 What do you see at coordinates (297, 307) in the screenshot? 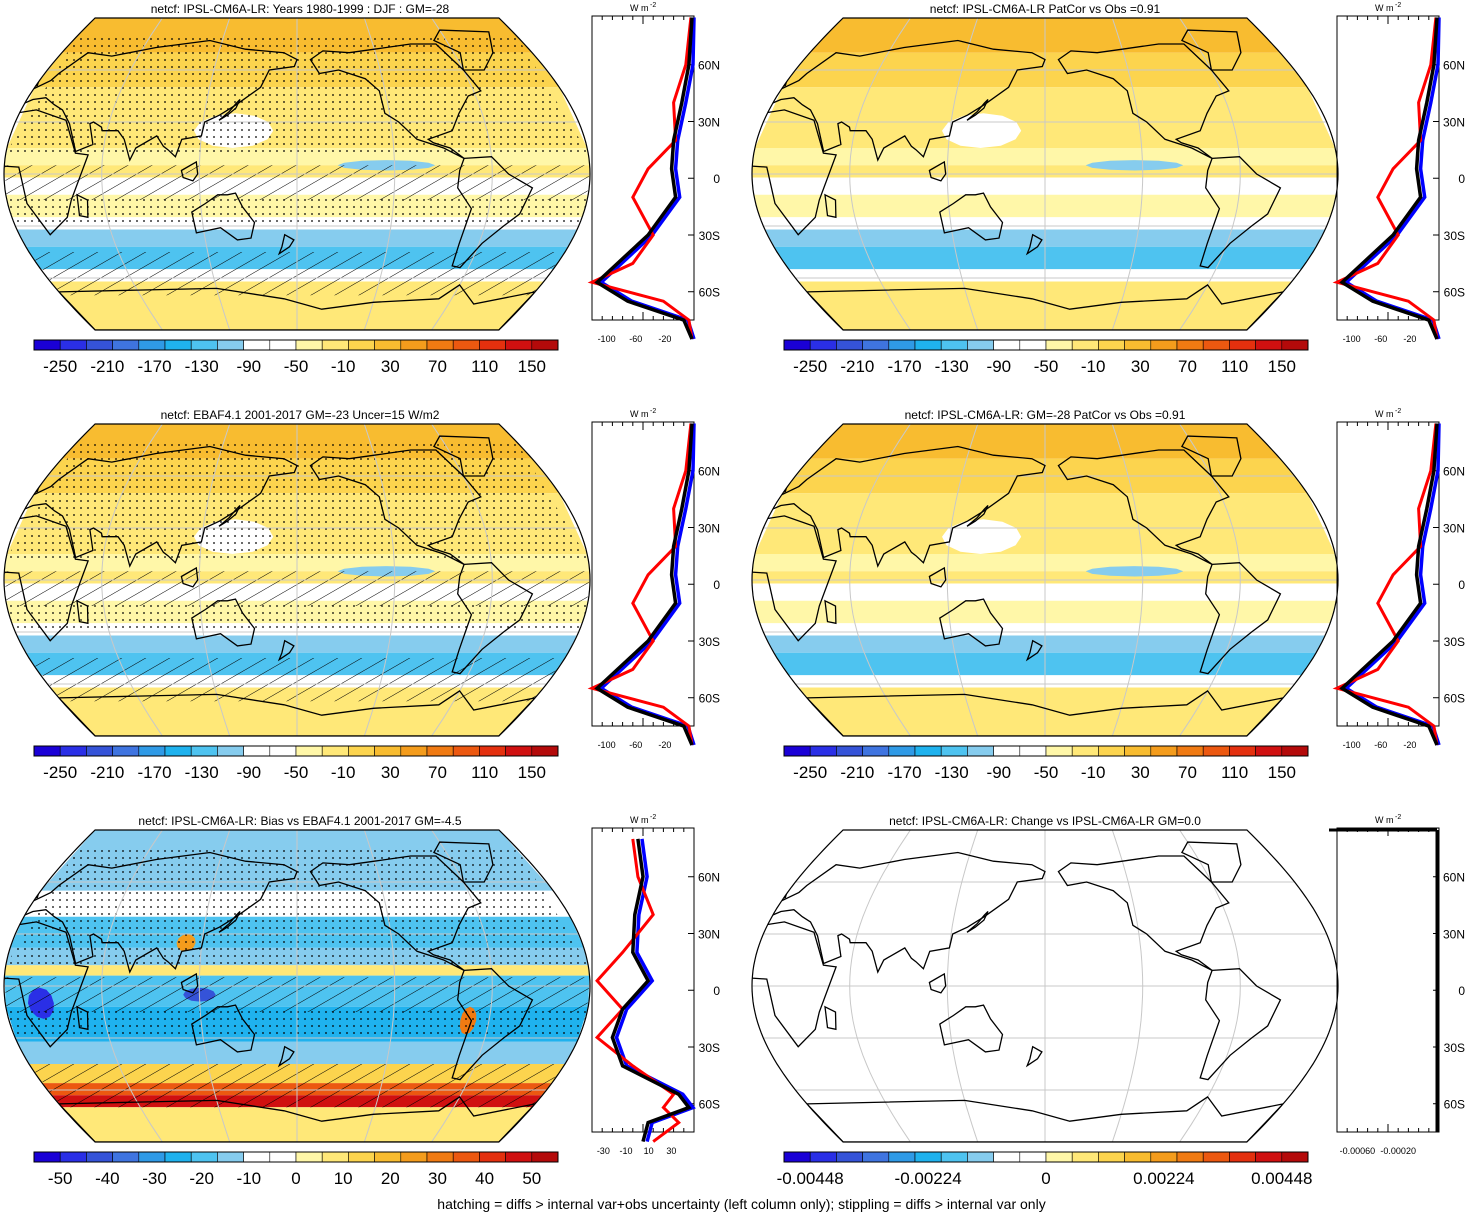
I see `coastline-antarctica` at bounding box center [297, 307].